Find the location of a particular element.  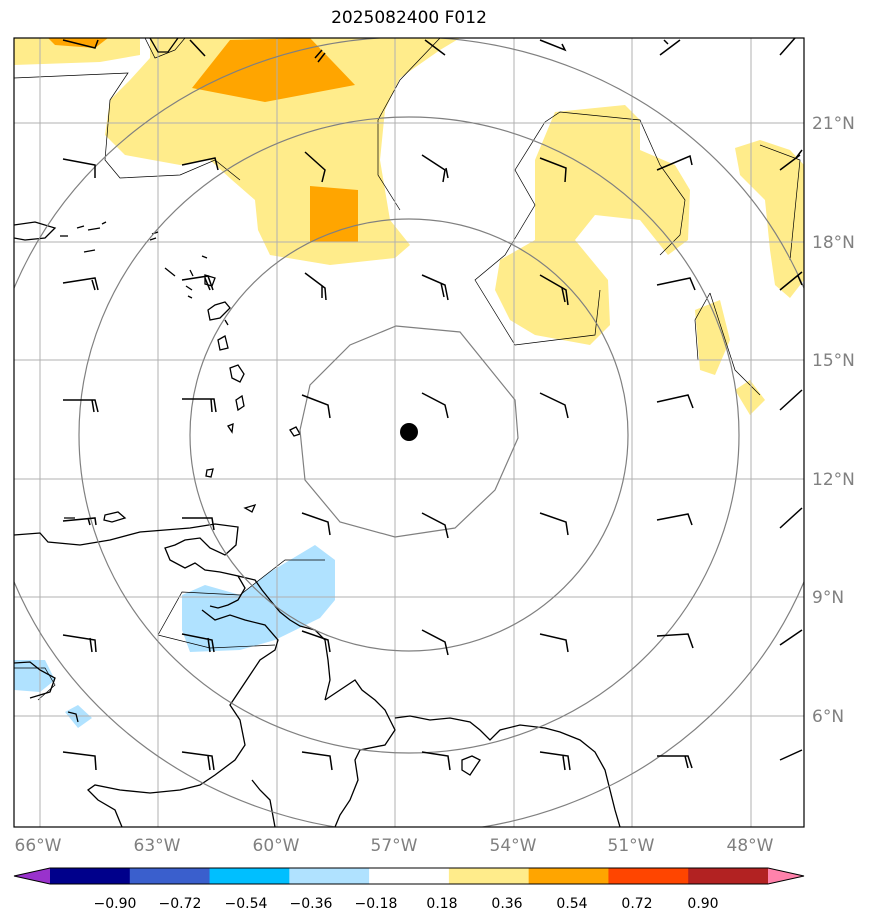

colorbar-tick: 0.90 is located at coordinates (702, 904).